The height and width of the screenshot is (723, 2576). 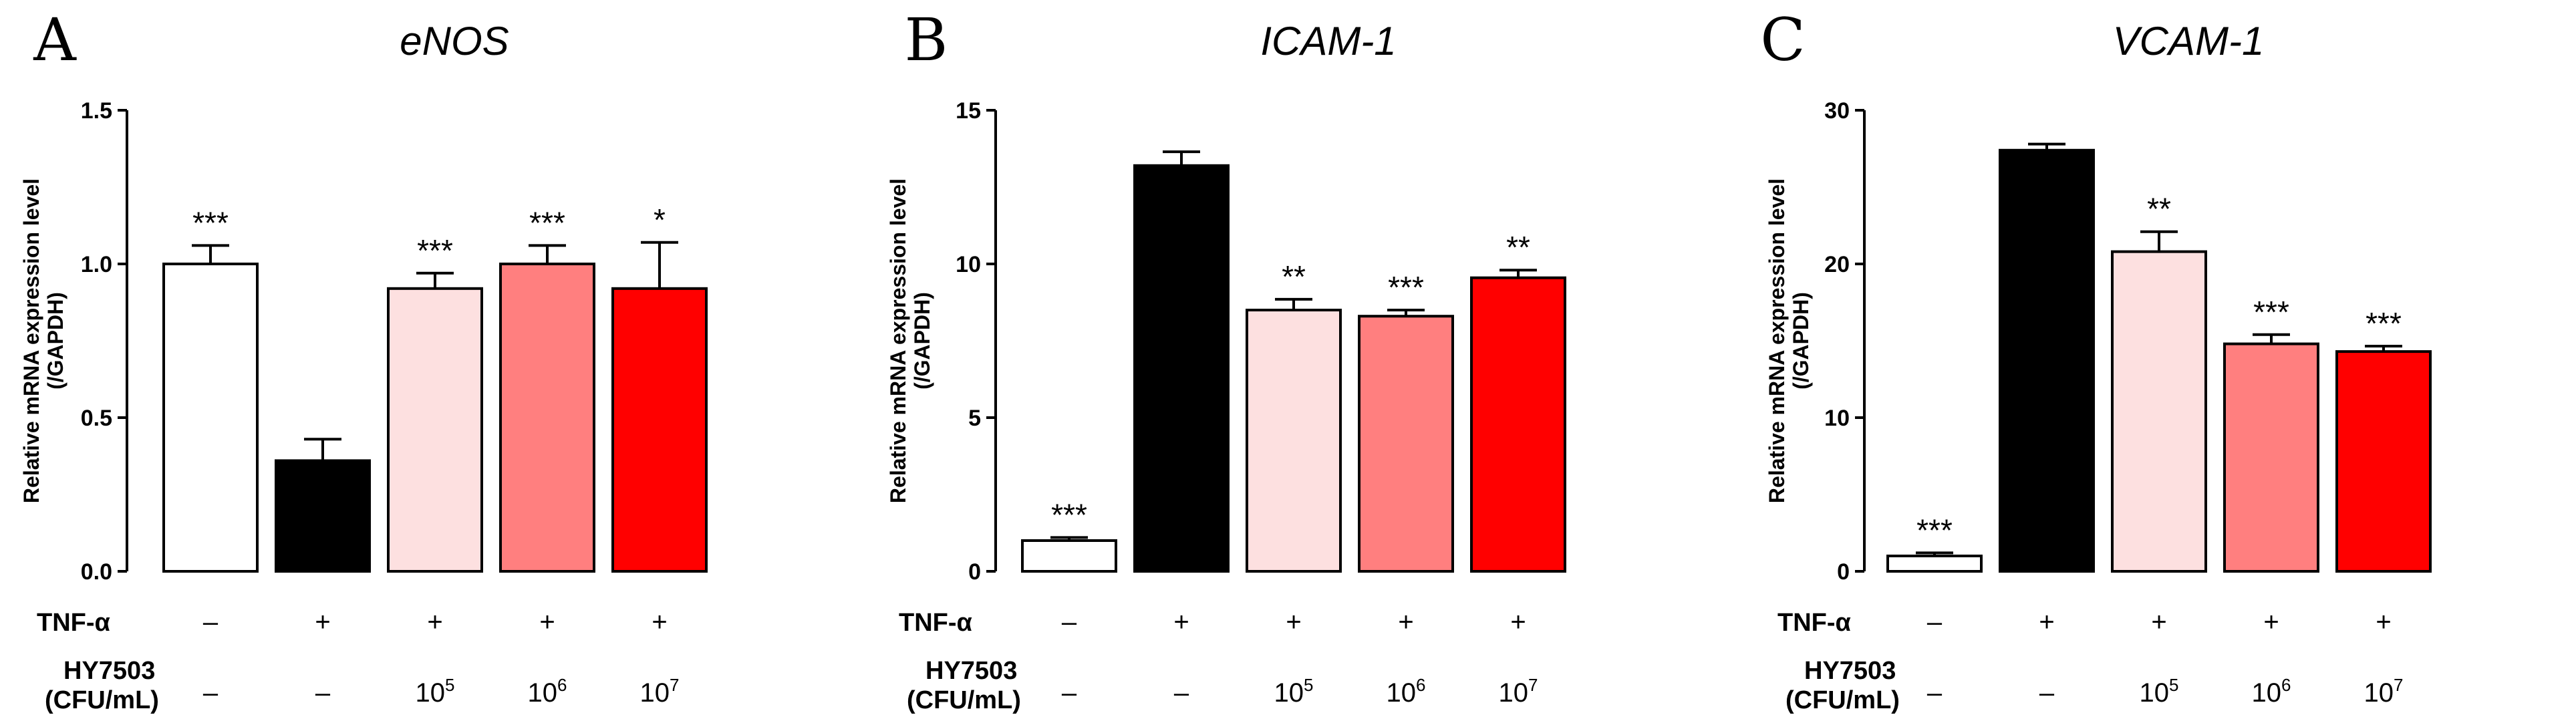 I want to click on panel-c-hy-value: 106, so click(x=2271, y=691).